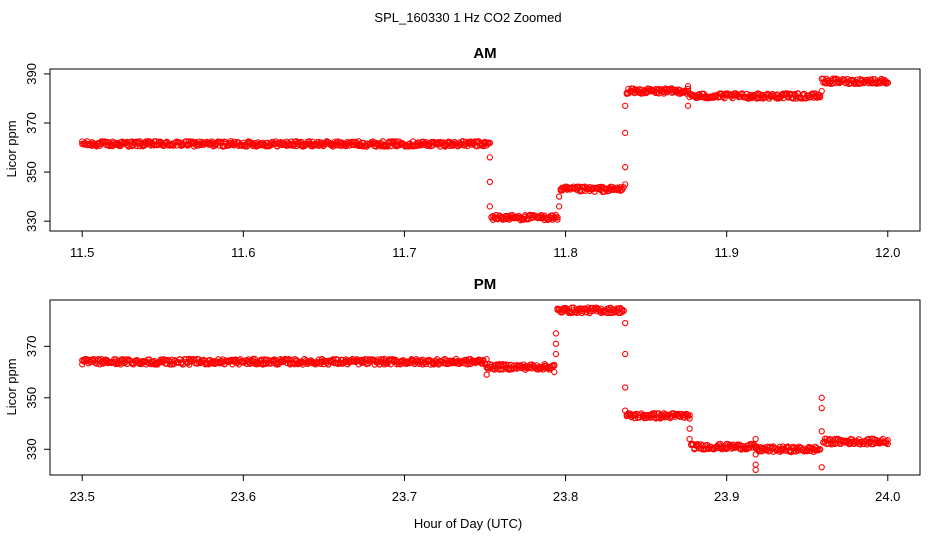 The height and width of the screenshot is (540, 936). What do you see at coordinates (31, 123) in the screenshot?
I see `am-y-tick-label: 370` at bounding box center [31, 123].